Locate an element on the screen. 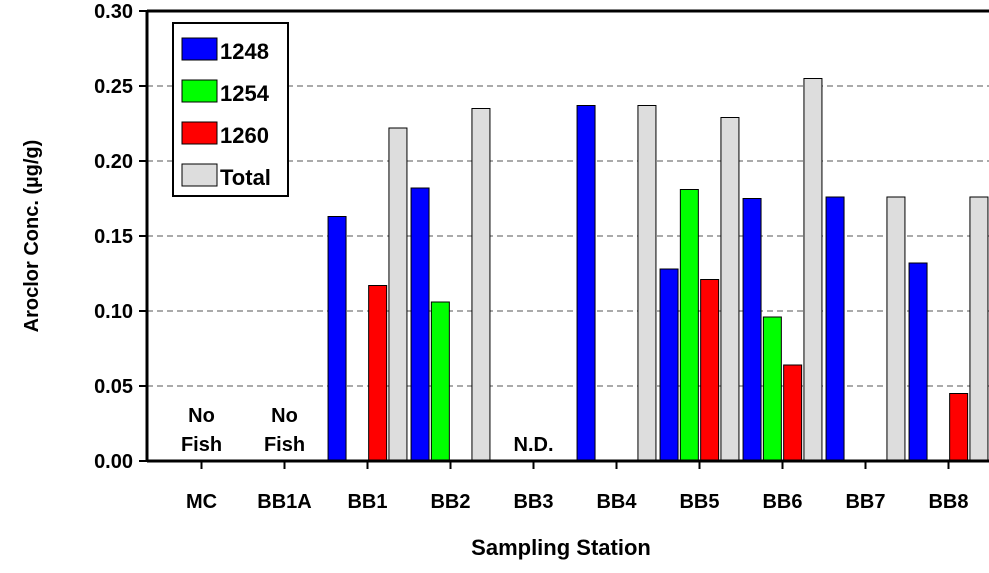  bar-1260-BB8 is located at coordinates (959, 427).